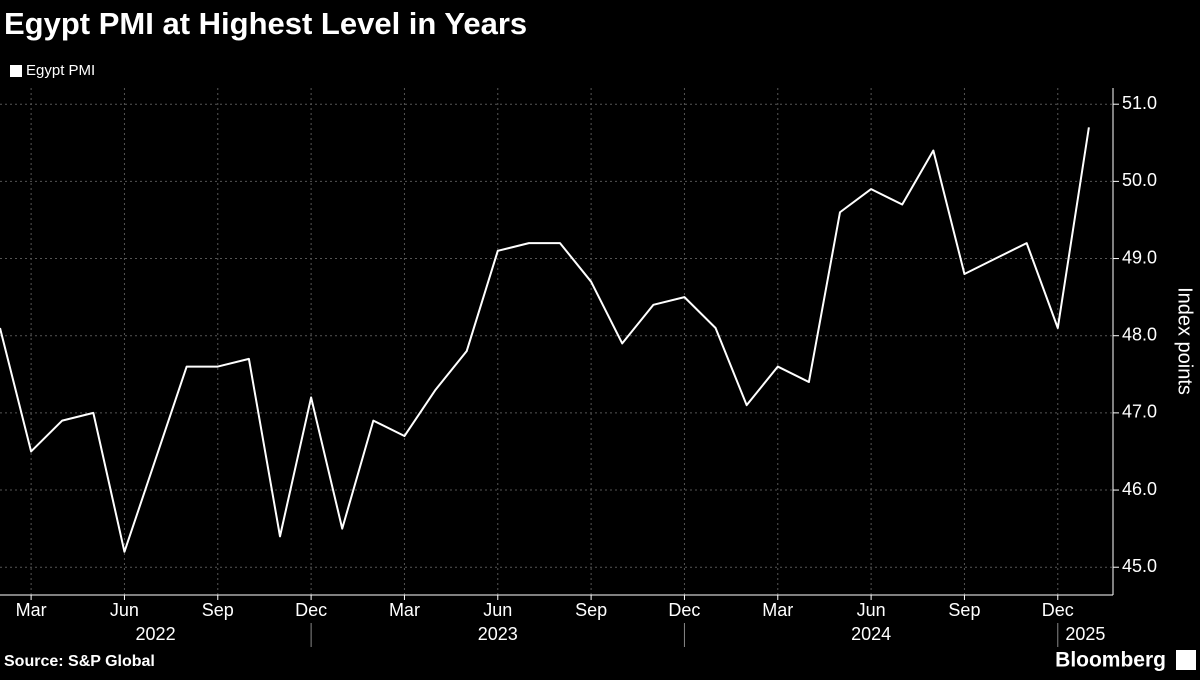  I want to click on year-label: 2023, so click(498, 634).